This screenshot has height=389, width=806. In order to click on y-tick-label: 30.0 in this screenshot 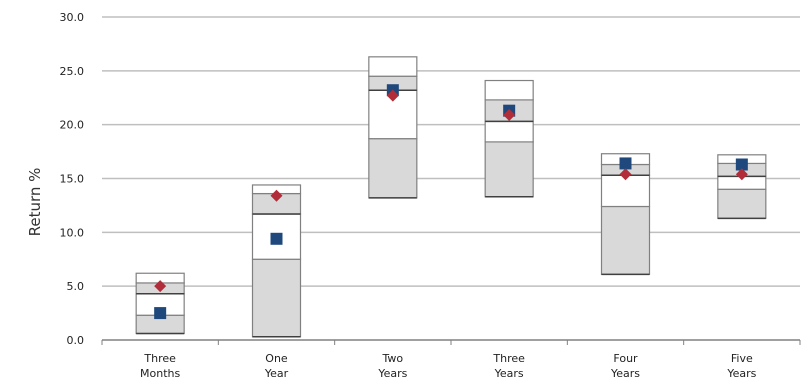, I will do `click(72, 17)`.